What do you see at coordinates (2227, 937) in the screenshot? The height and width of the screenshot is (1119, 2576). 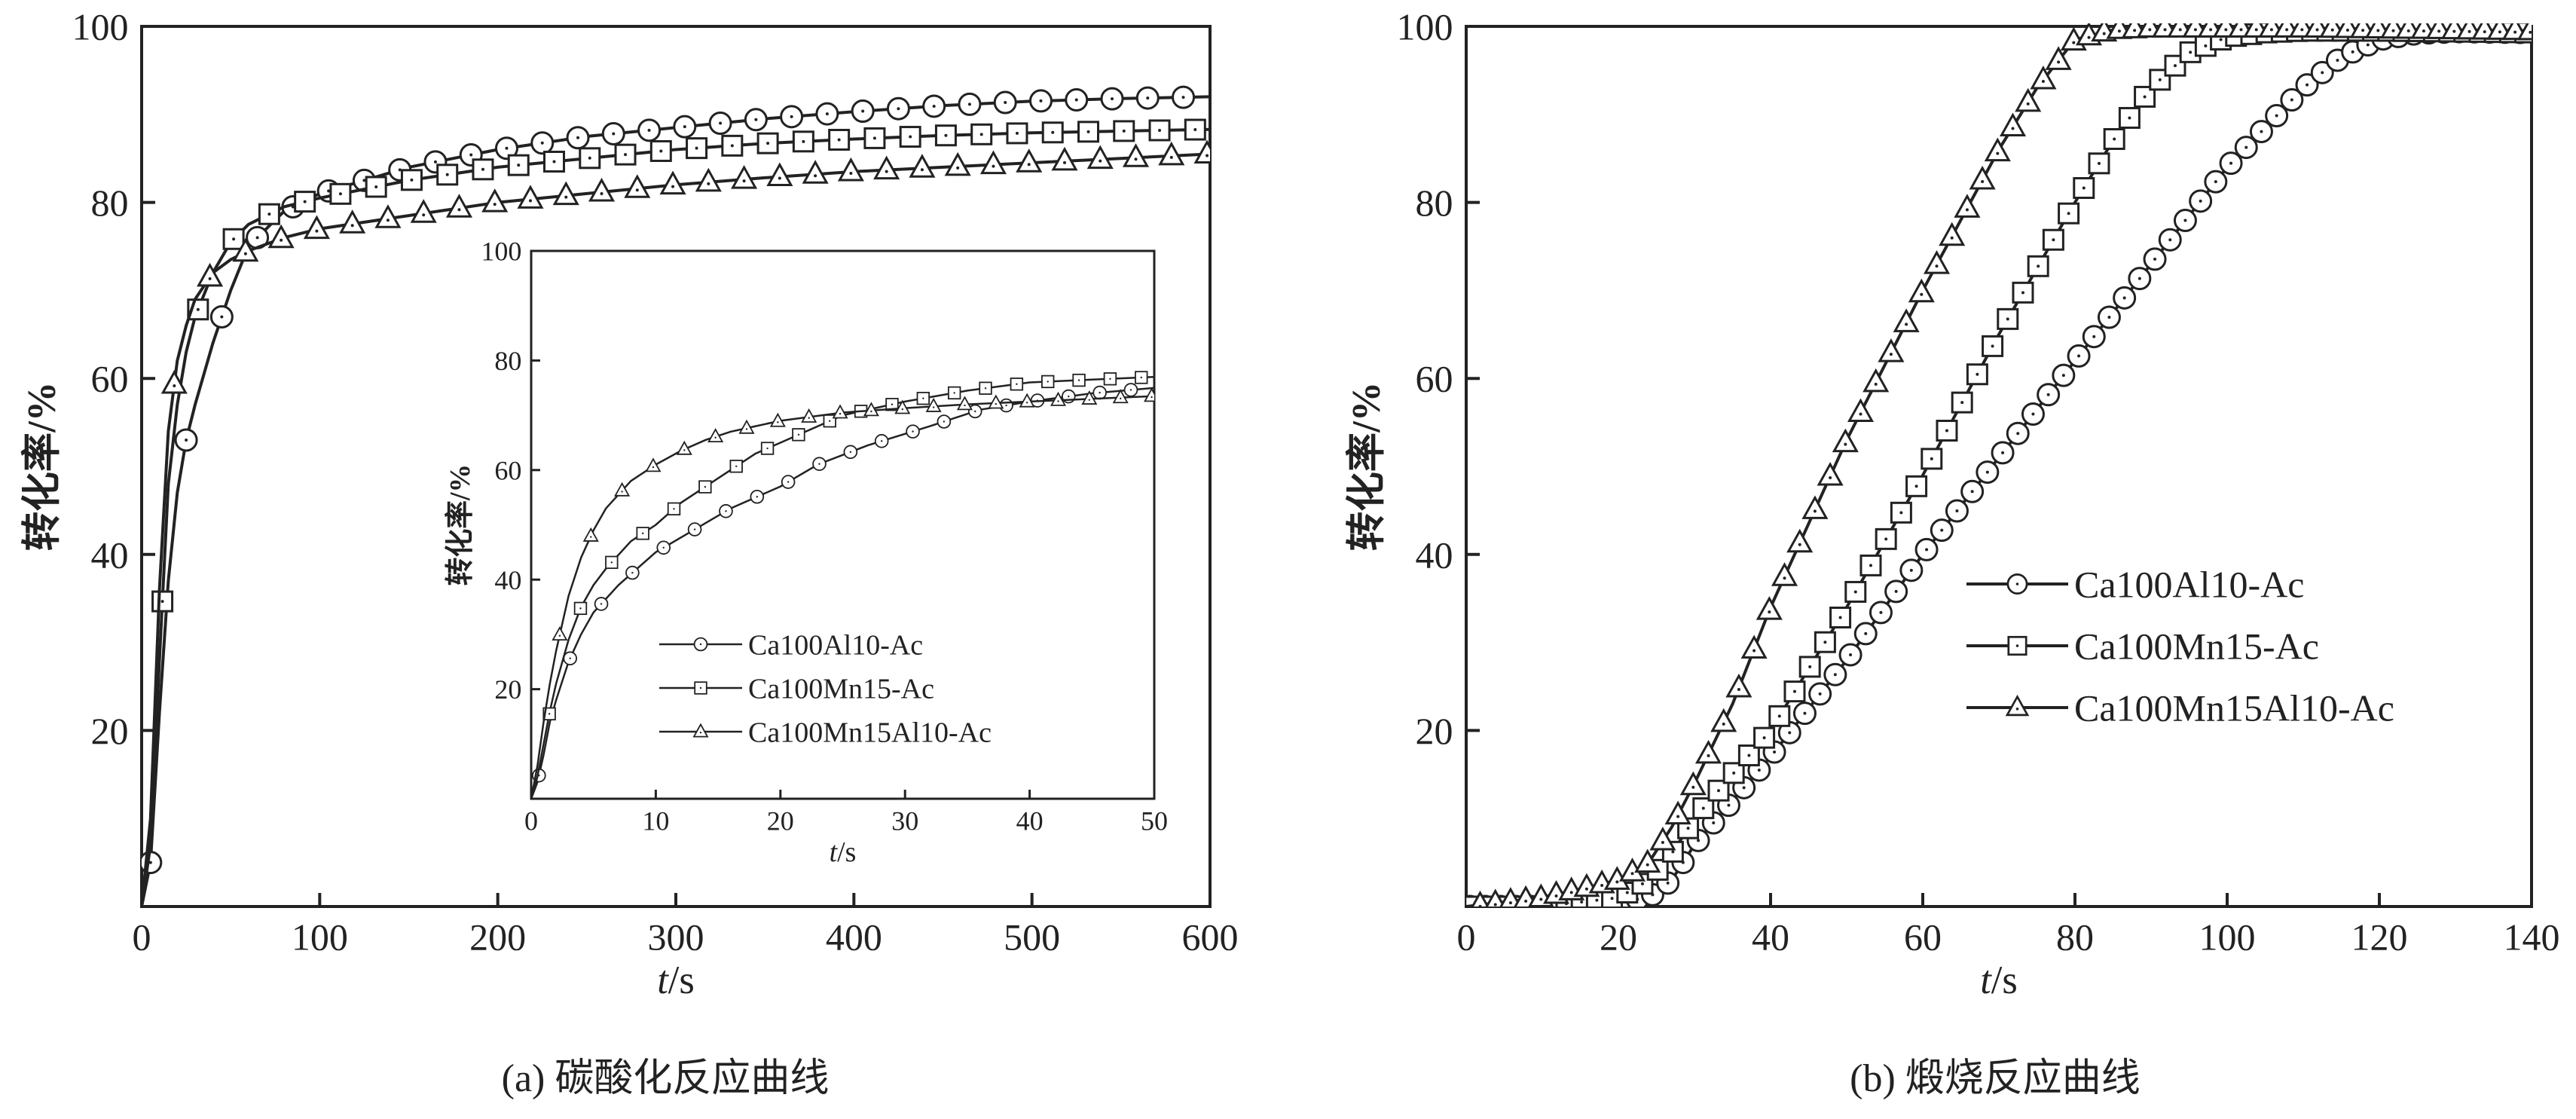 I see `x-tick-label: 100` at bounding box center [2227, 937].